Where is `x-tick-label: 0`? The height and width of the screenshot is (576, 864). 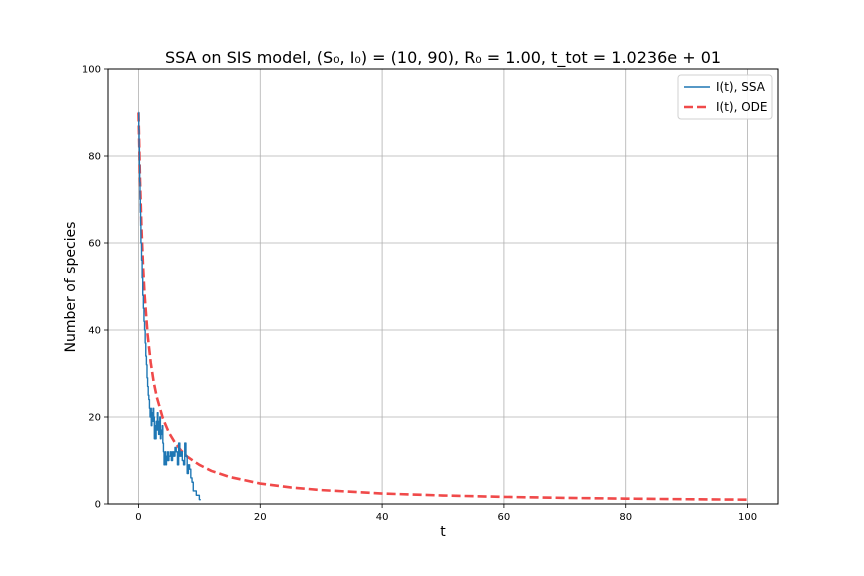 x-tick-label: 0 is located at coordinates (138, 517).